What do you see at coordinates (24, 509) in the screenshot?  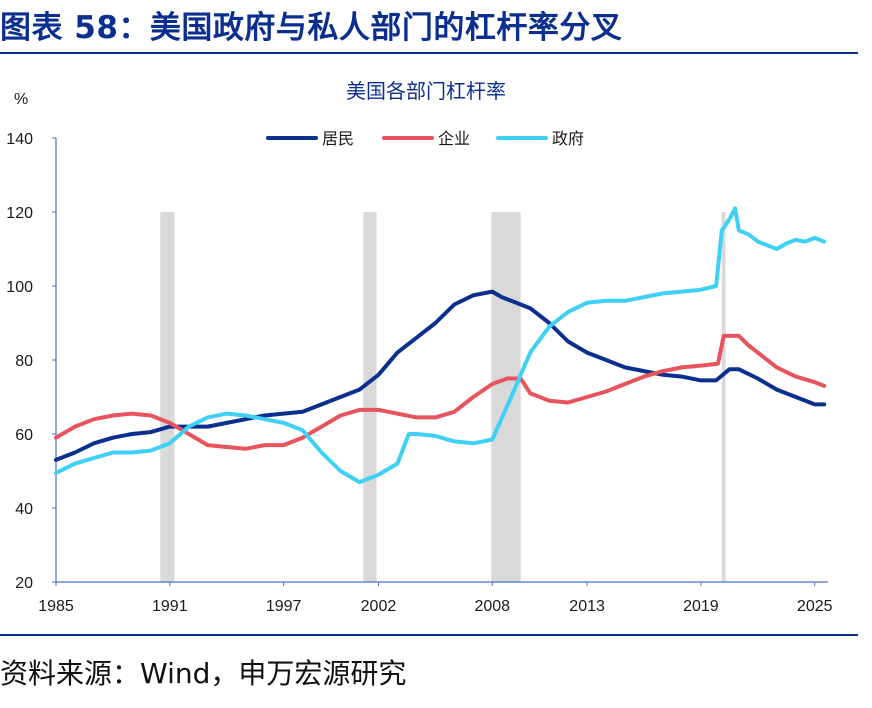 I see `y-tick-label: 40` at bounding box center [24, 509].